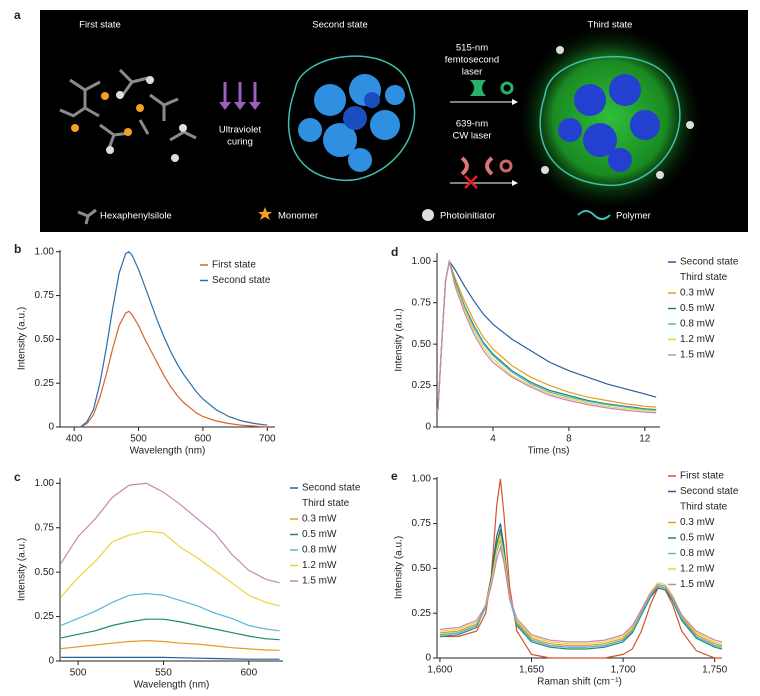 Image resolution: width=760 pixels, height=696 pixels. What do you see at coordinates (17, 477) in the screenshot?
I see `panel-label: c` at bounding box center [17, 477].